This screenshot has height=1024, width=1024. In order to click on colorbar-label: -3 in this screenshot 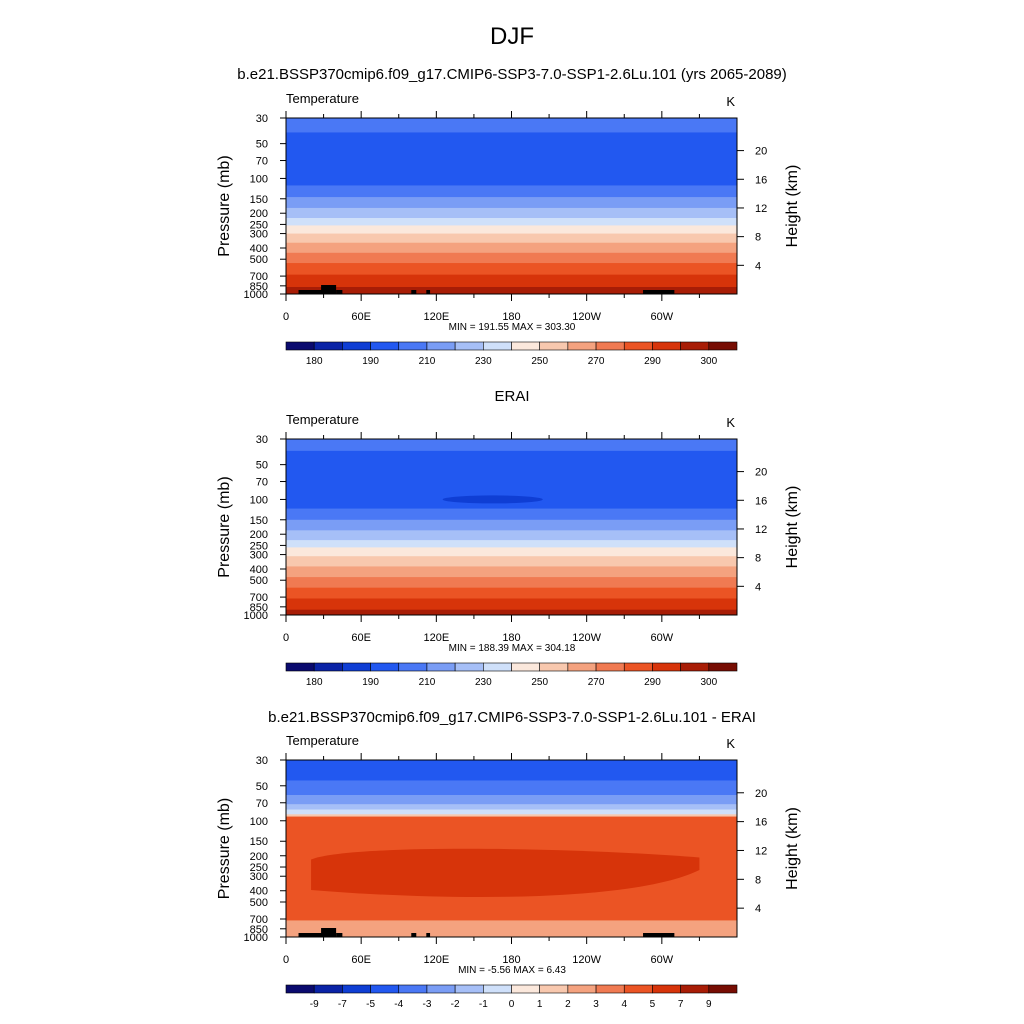, I will do `click(426, 1004)`.